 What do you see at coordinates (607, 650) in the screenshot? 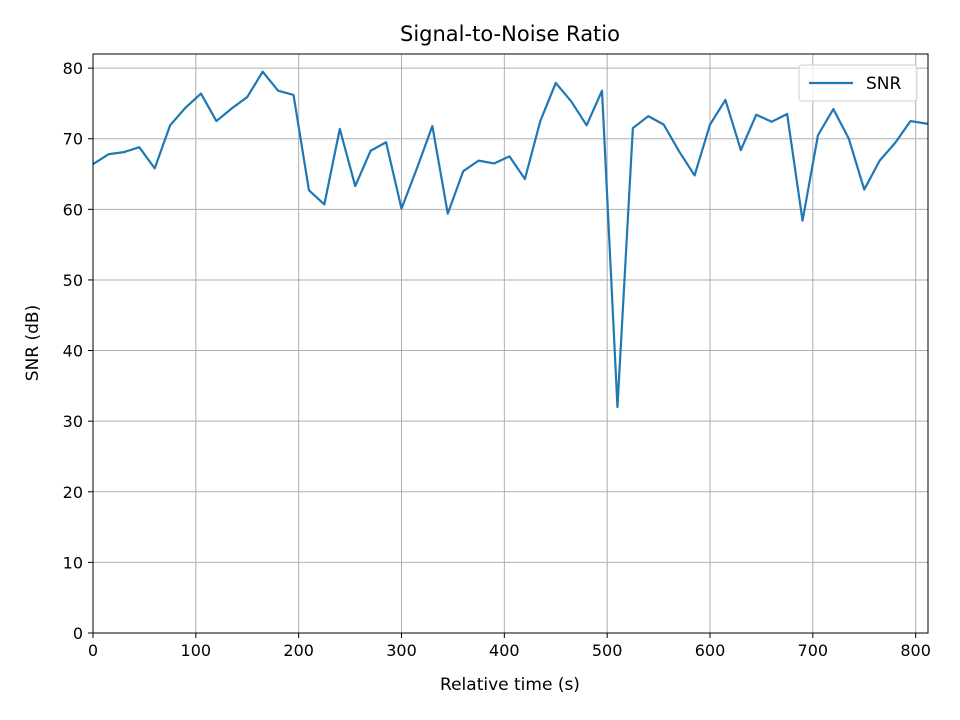
I see `x-tick-label: 500` at bounding box center [607, 650].